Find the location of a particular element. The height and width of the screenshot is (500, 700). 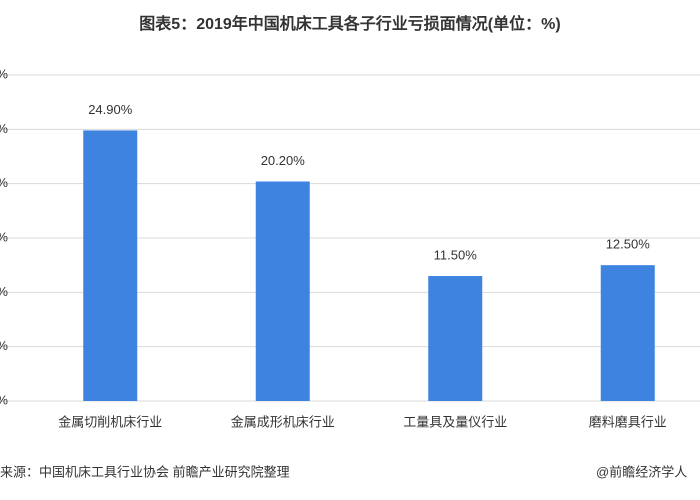

y-tick-label: 25% is located at coordinates (4, 128).